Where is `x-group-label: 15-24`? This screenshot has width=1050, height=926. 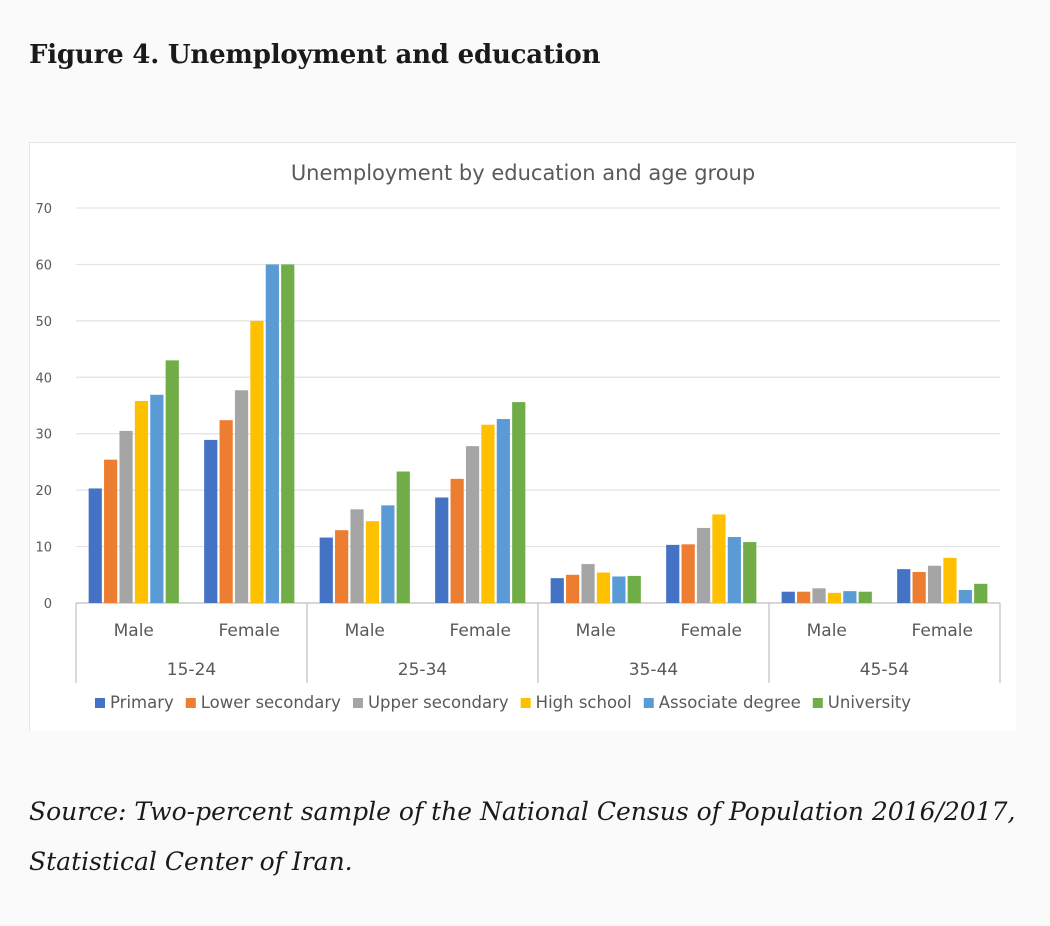 x-group-label: 15-24 is located at coordinates (191, 670).